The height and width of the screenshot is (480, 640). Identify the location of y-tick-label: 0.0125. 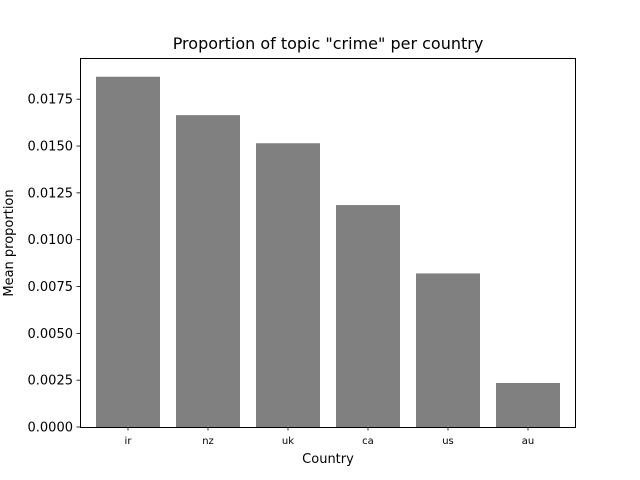
(51, 193).